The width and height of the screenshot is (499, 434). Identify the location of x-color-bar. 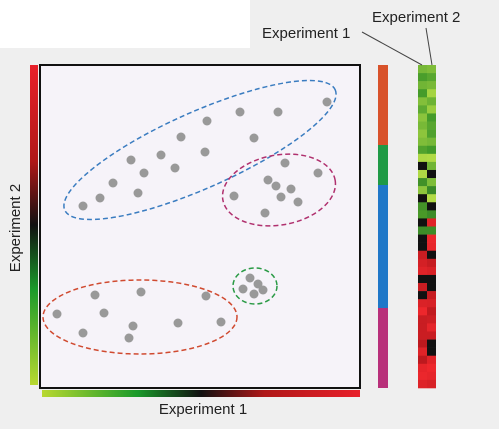
(201, 393).